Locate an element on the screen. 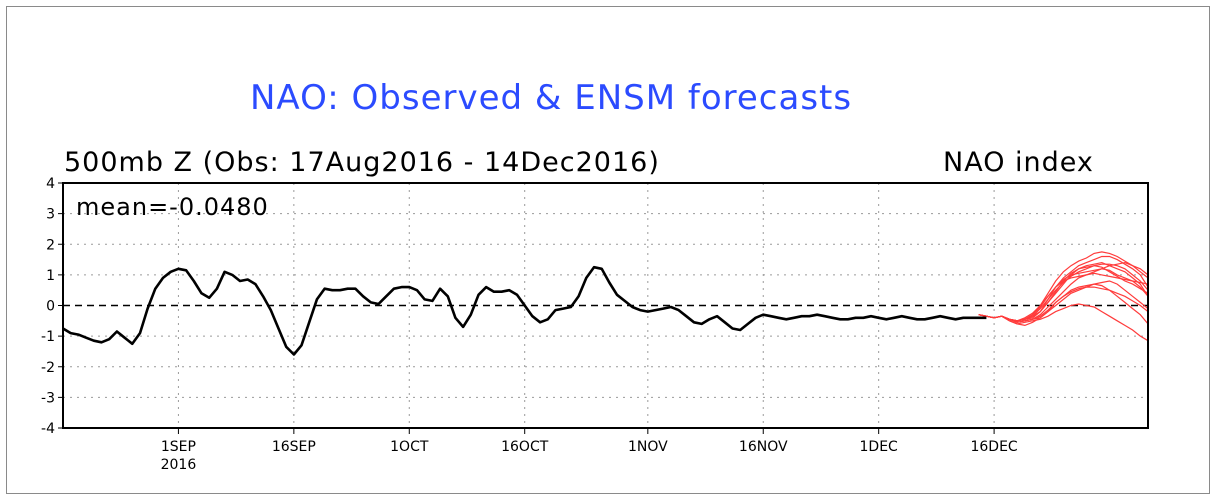 The height and width of the screenshot is (503, 1219). x-tick-label-1: 16SEP is located at coordinates (294, 447).